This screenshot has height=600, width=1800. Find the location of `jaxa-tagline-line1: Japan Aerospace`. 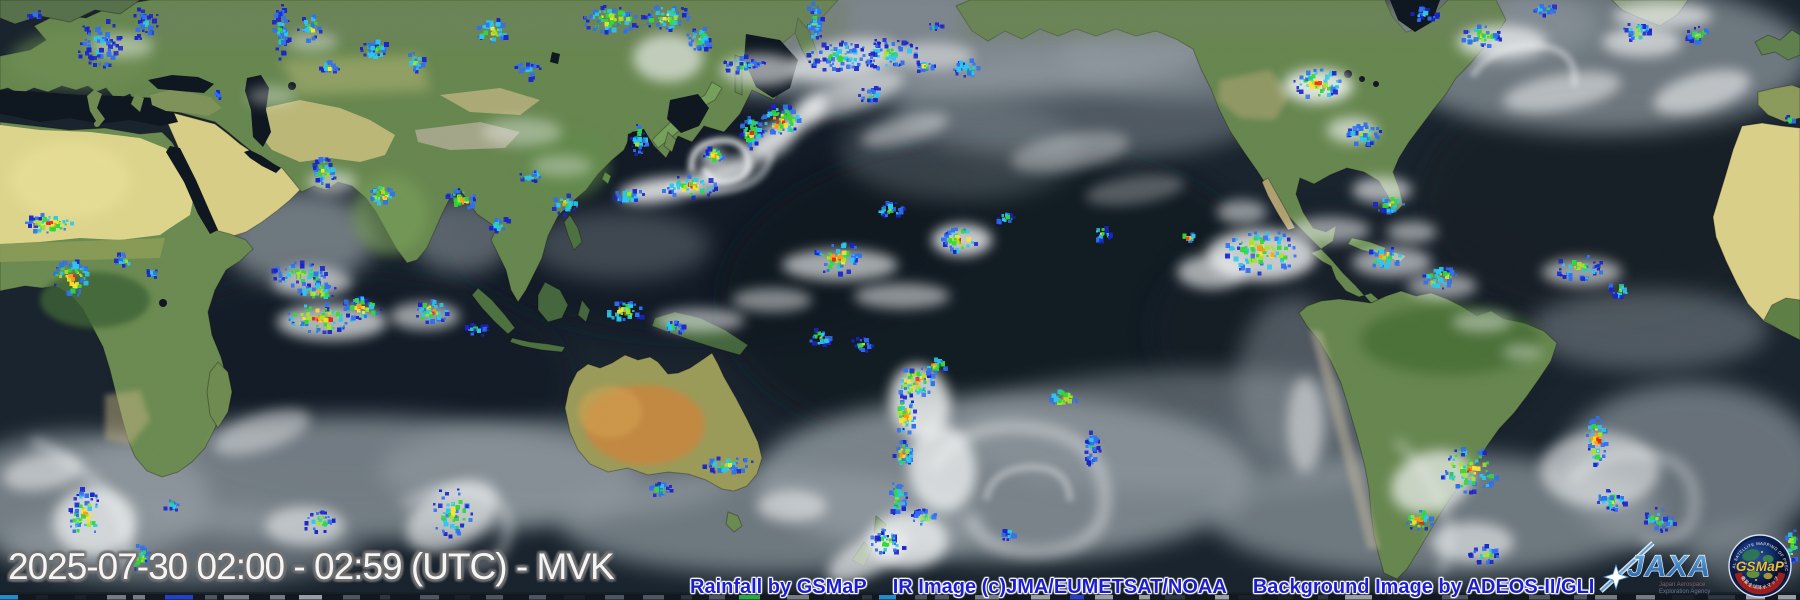

jaxa-tagline-line1: Japan Aerospace is located at coordinates (1682, 585).